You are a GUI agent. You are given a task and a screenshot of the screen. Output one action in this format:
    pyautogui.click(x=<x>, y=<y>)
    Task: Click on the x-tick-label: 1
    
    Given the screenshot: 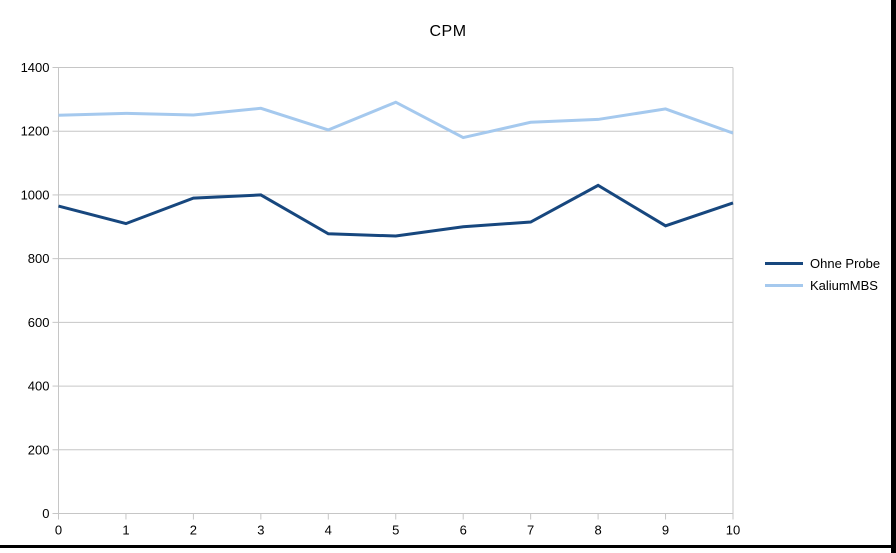 What is the action you would take?
    pyautogui.click(x=125, y=530)
    